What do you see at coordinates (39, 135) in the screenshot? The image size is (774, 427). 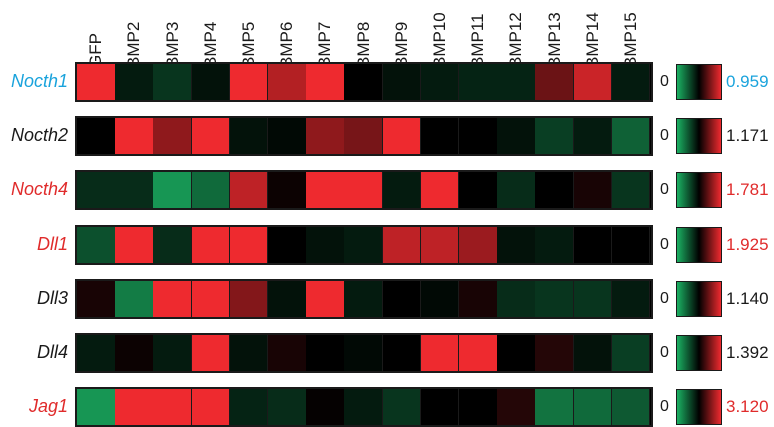 I see `gene-label-nocth2: Nocth2` at bounding box center [39, 135].